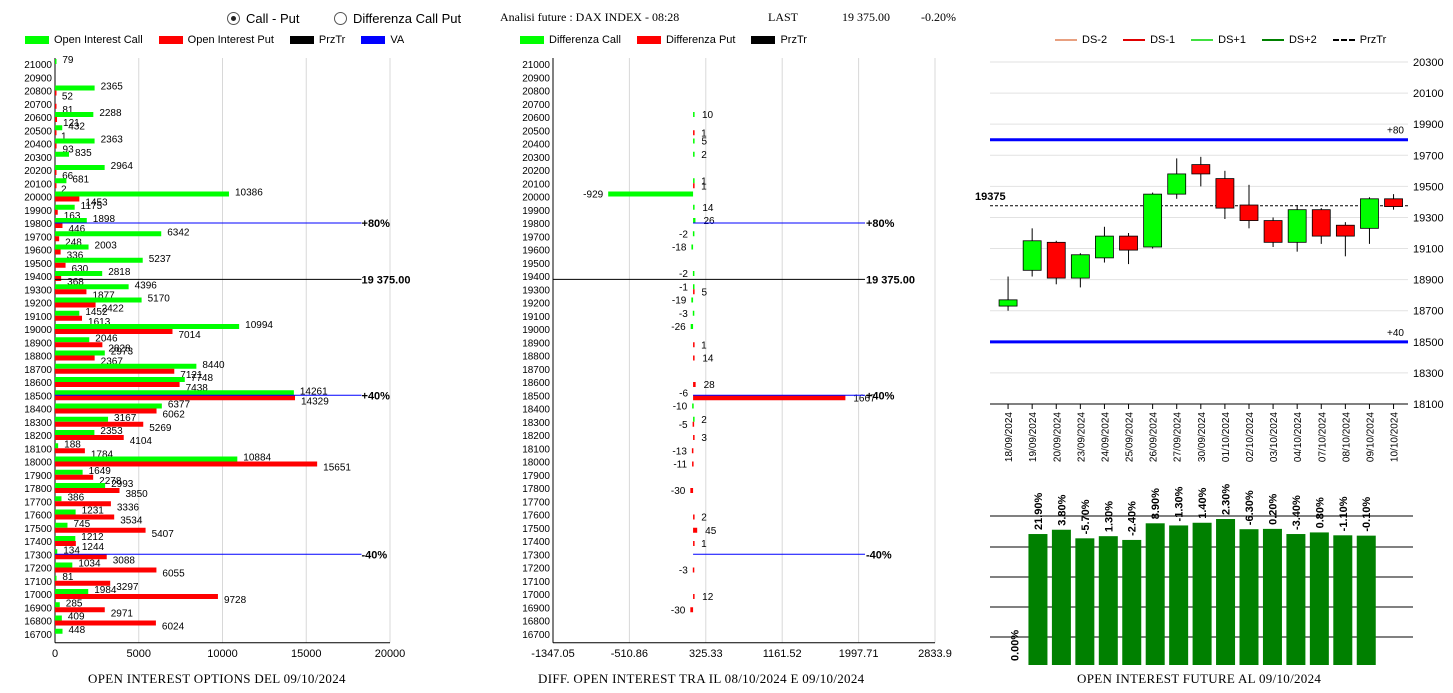 This screenshot has height=693, width=1453. What do you see at coordinates (77, 630) in the screenshot?
I see `call-value-label: 448` at bounding box center [77, 630].